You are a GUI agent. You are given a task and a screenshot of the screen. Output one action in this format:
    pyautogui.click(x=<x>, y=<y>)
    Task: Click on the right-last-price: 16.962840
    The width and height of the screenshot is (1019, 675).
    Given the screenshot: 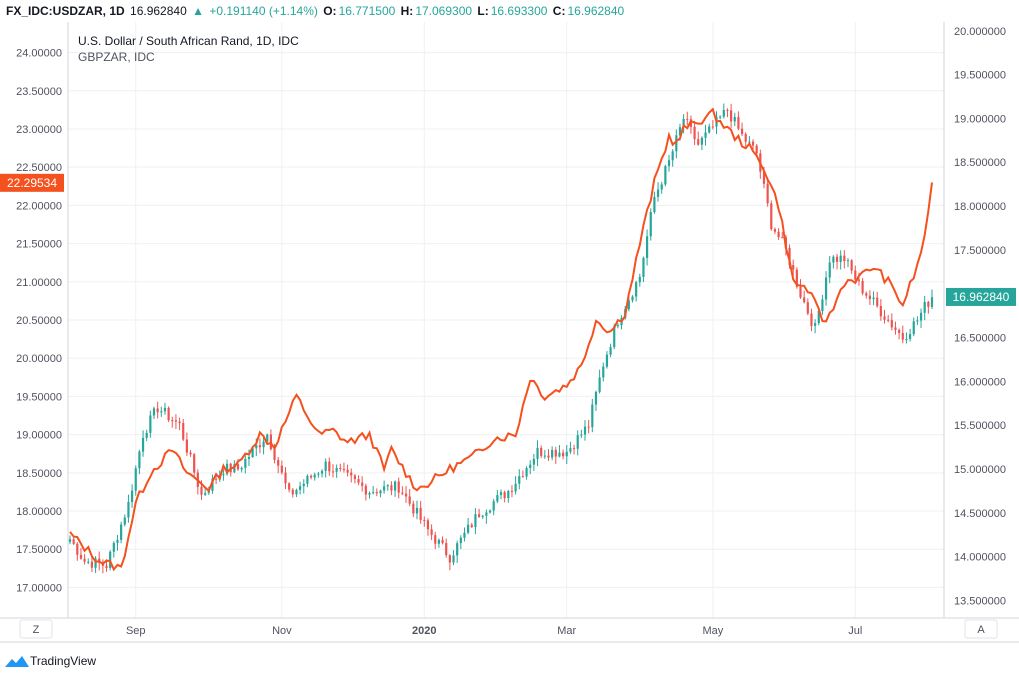 What is the action you would take?
    pyautogui.click(x=981, y=297)
    